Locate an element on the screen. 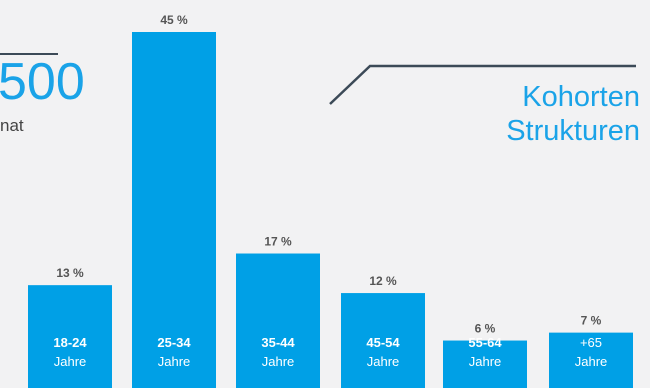 The width and height of the screenshot is (650, 388). bar-+65 is located at coordinates (591, 360).